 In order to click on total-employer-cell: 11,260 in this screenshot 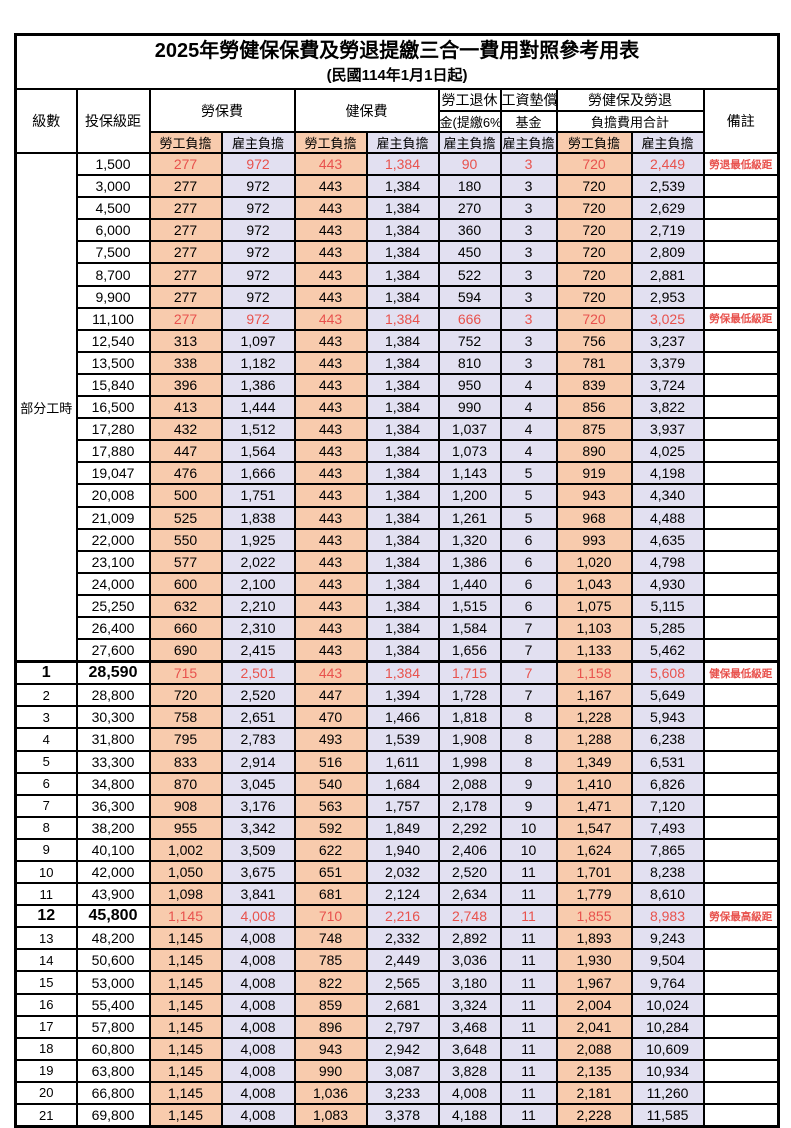, I will do `click(667, 1093)`.